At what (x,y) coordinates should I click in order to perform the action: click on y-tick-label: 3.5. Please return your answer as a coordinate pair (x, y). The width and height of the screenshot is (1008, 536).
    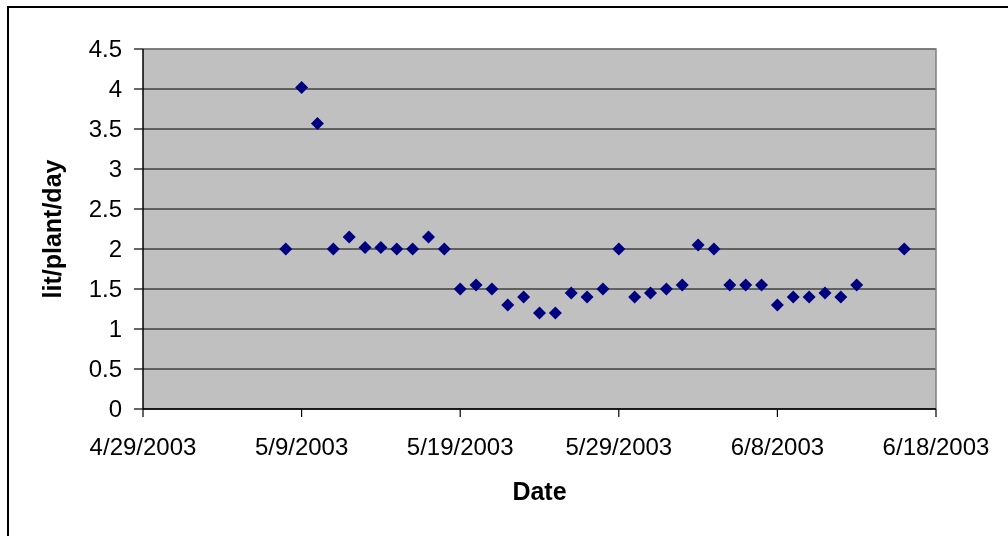
    Looking at the image, I should click on (105, 129).